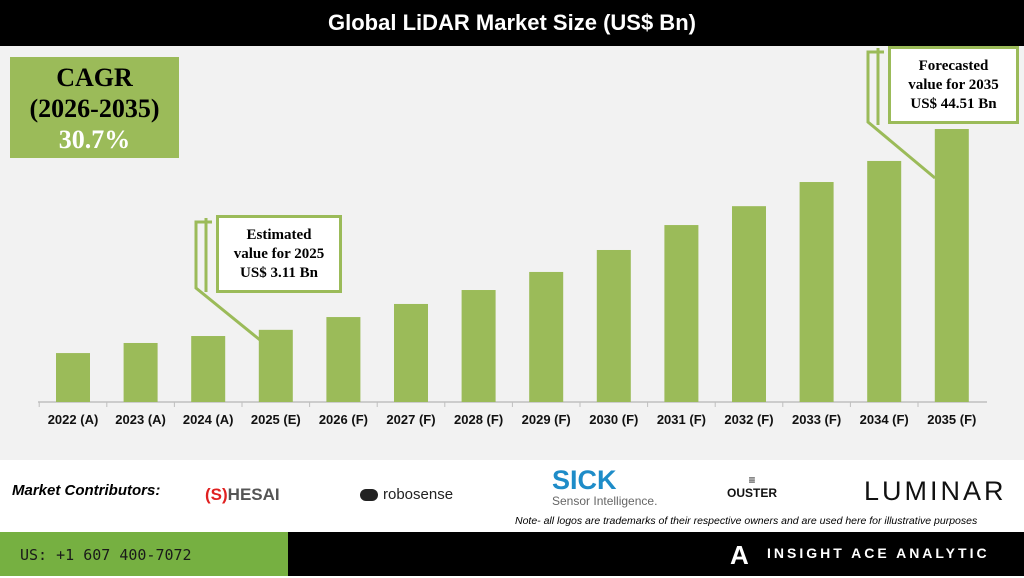  I want to click on logo-ouster: ≡ OUSTER, so click(752, 486).